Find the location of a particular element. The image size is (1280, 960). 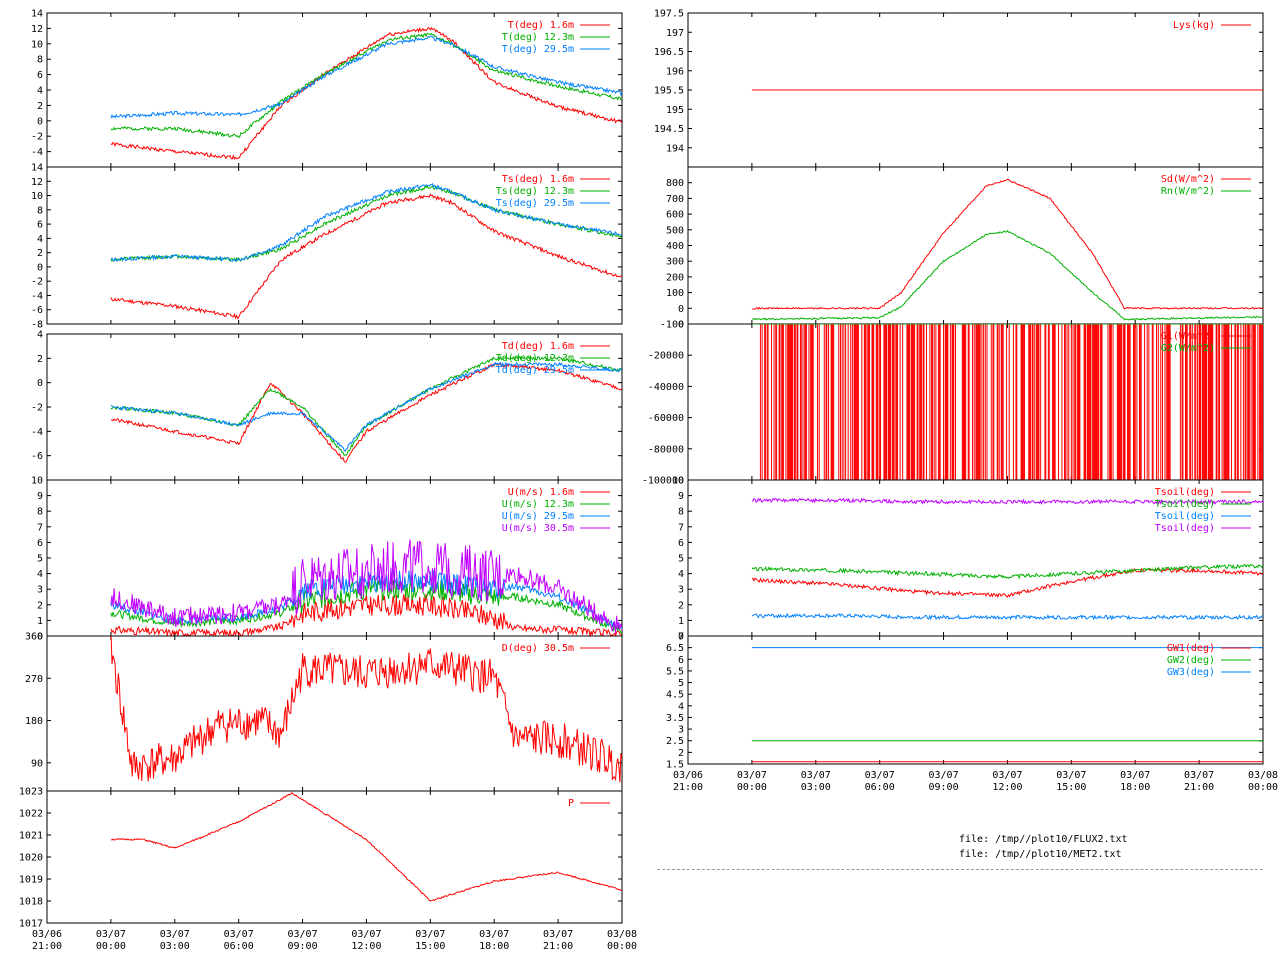

legend-label: Ts(deg) 1.6m is located at coordinates (538, 179).